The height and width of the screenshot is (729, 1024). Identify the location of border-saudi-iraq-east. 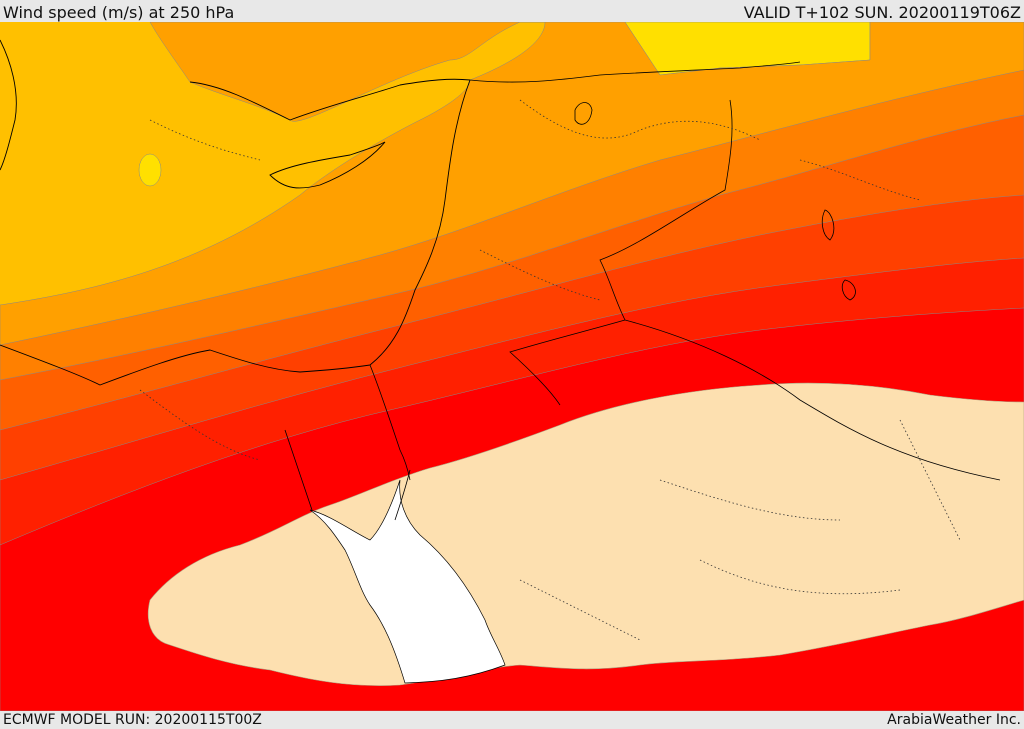
(812, 400).